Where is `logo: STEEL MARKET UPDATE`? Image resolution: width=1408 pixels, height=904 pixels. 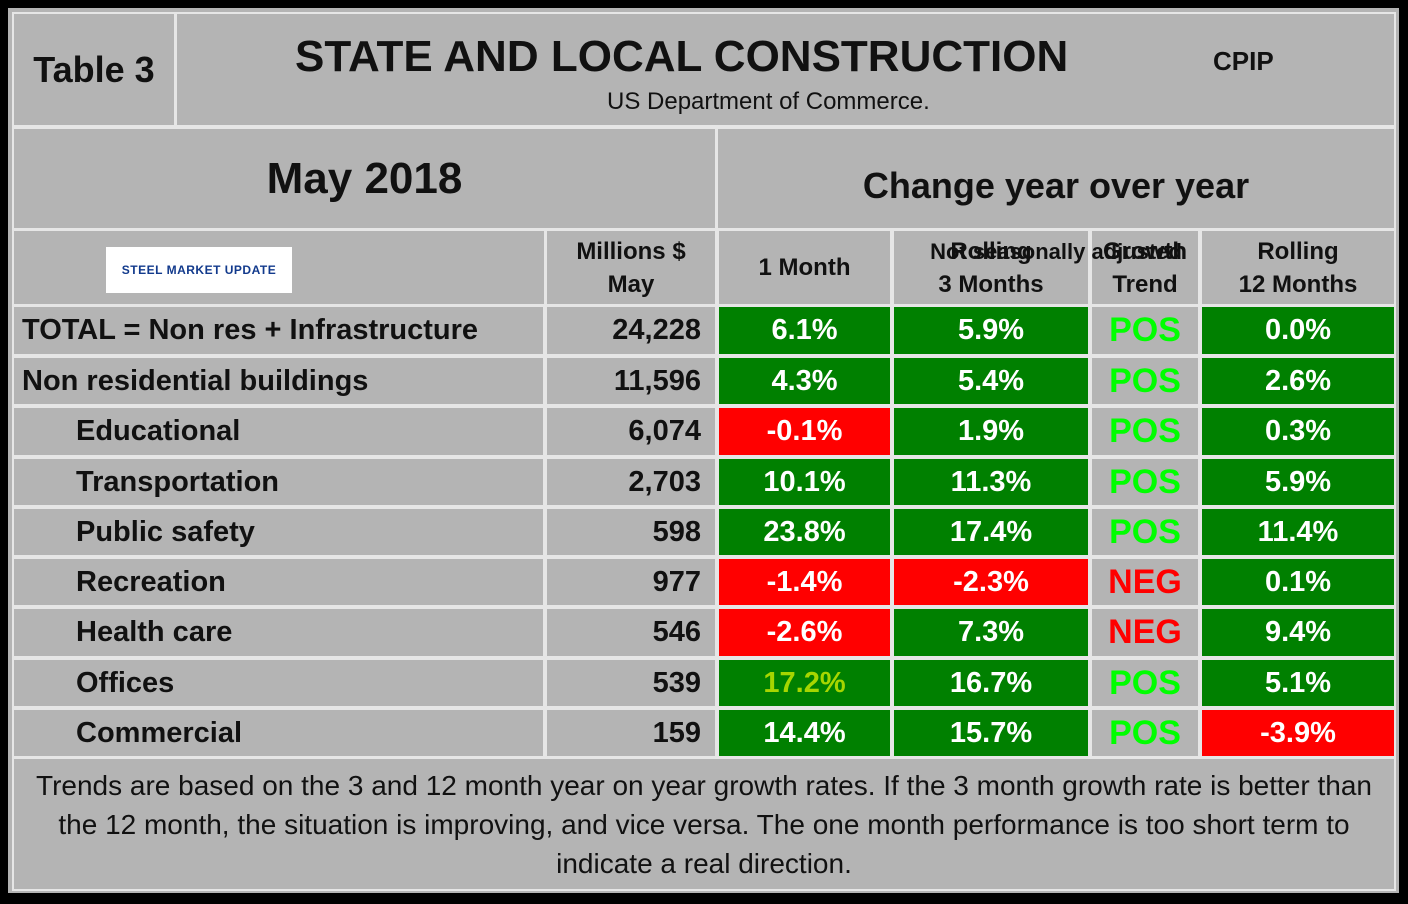 logo: STEEL MARKET UPDATE is located at coordinates (199, 270).